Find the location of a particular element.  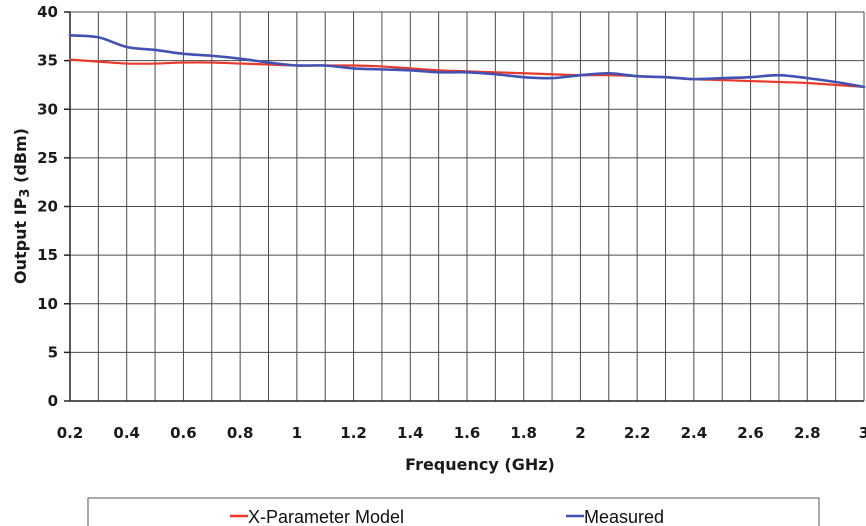

x-tick-label: 1.4 is located at coordinates (410, 433).